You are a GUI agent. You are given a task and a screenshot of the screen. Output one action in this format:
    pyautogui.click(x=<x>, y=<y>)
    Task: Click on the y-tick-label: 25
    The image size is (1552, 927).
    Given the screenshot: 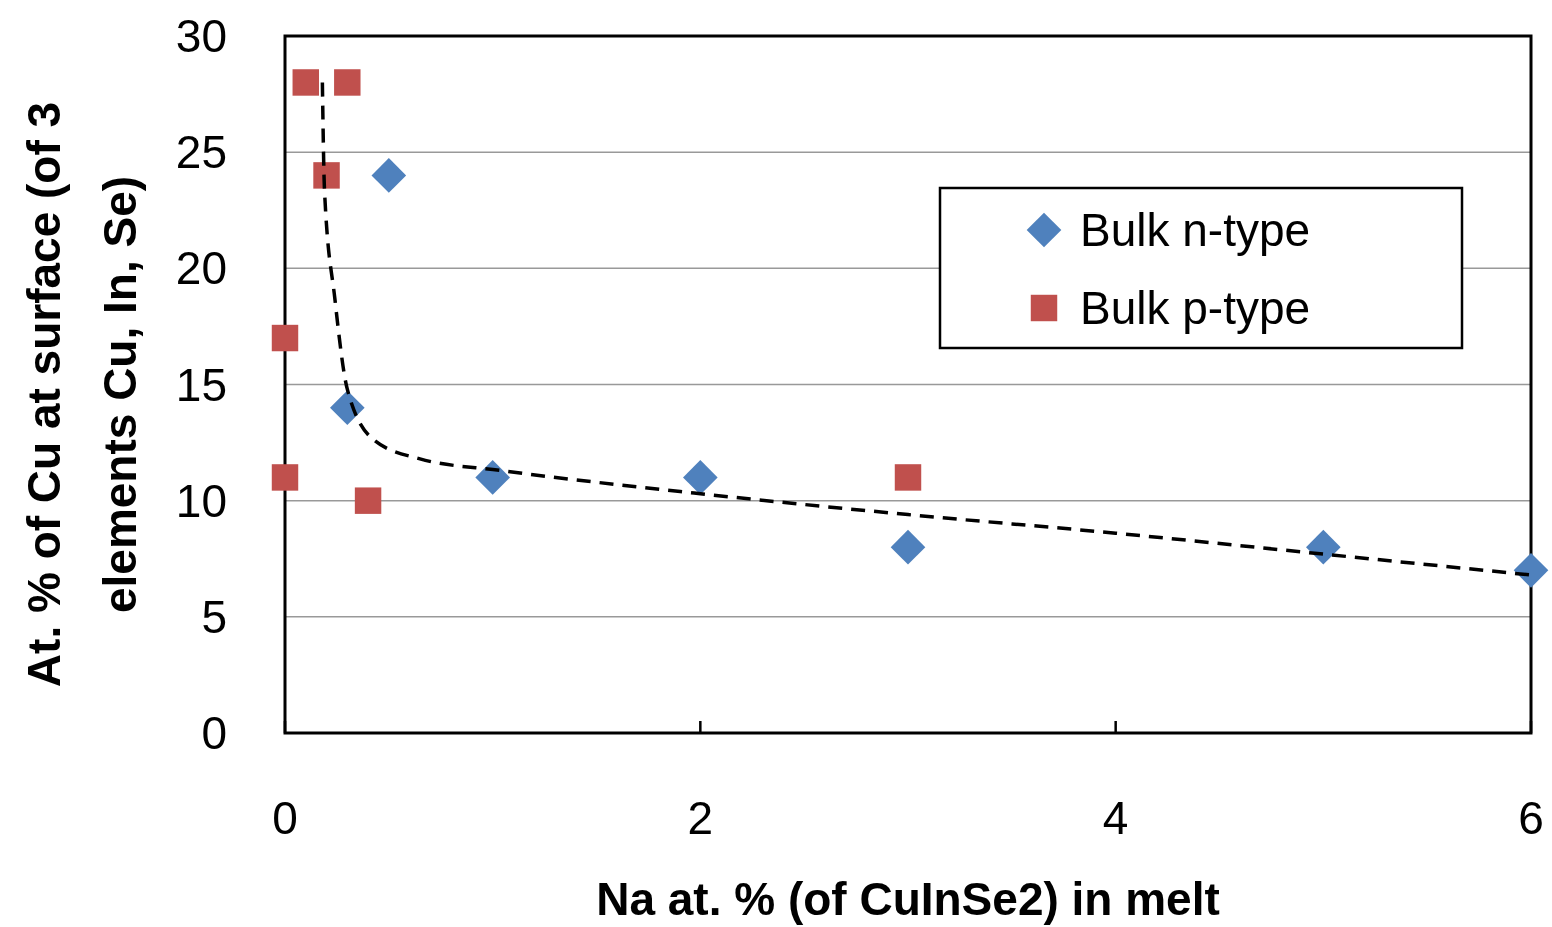 What is the action you would take?
    pyautogui.click(x=201, y=152)
    